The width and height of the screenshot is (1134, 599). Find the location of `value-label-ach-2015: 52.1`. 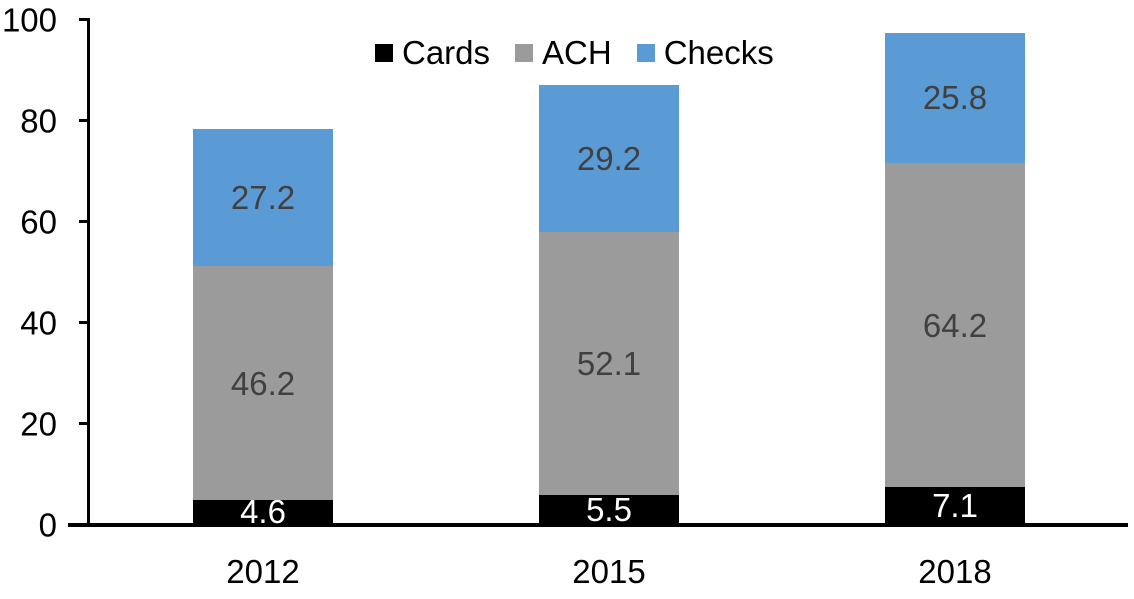

value-label-ach-2015: 52.1 is located at coordinates (609, 364).